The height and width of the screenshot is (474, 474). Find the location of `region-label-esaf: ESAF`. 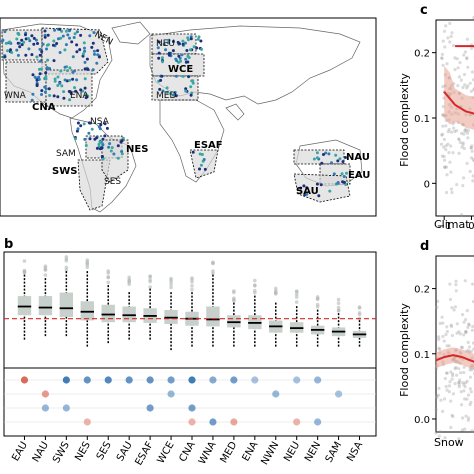

region-label-esaf: ESAF is located at coordinates (208, 145).